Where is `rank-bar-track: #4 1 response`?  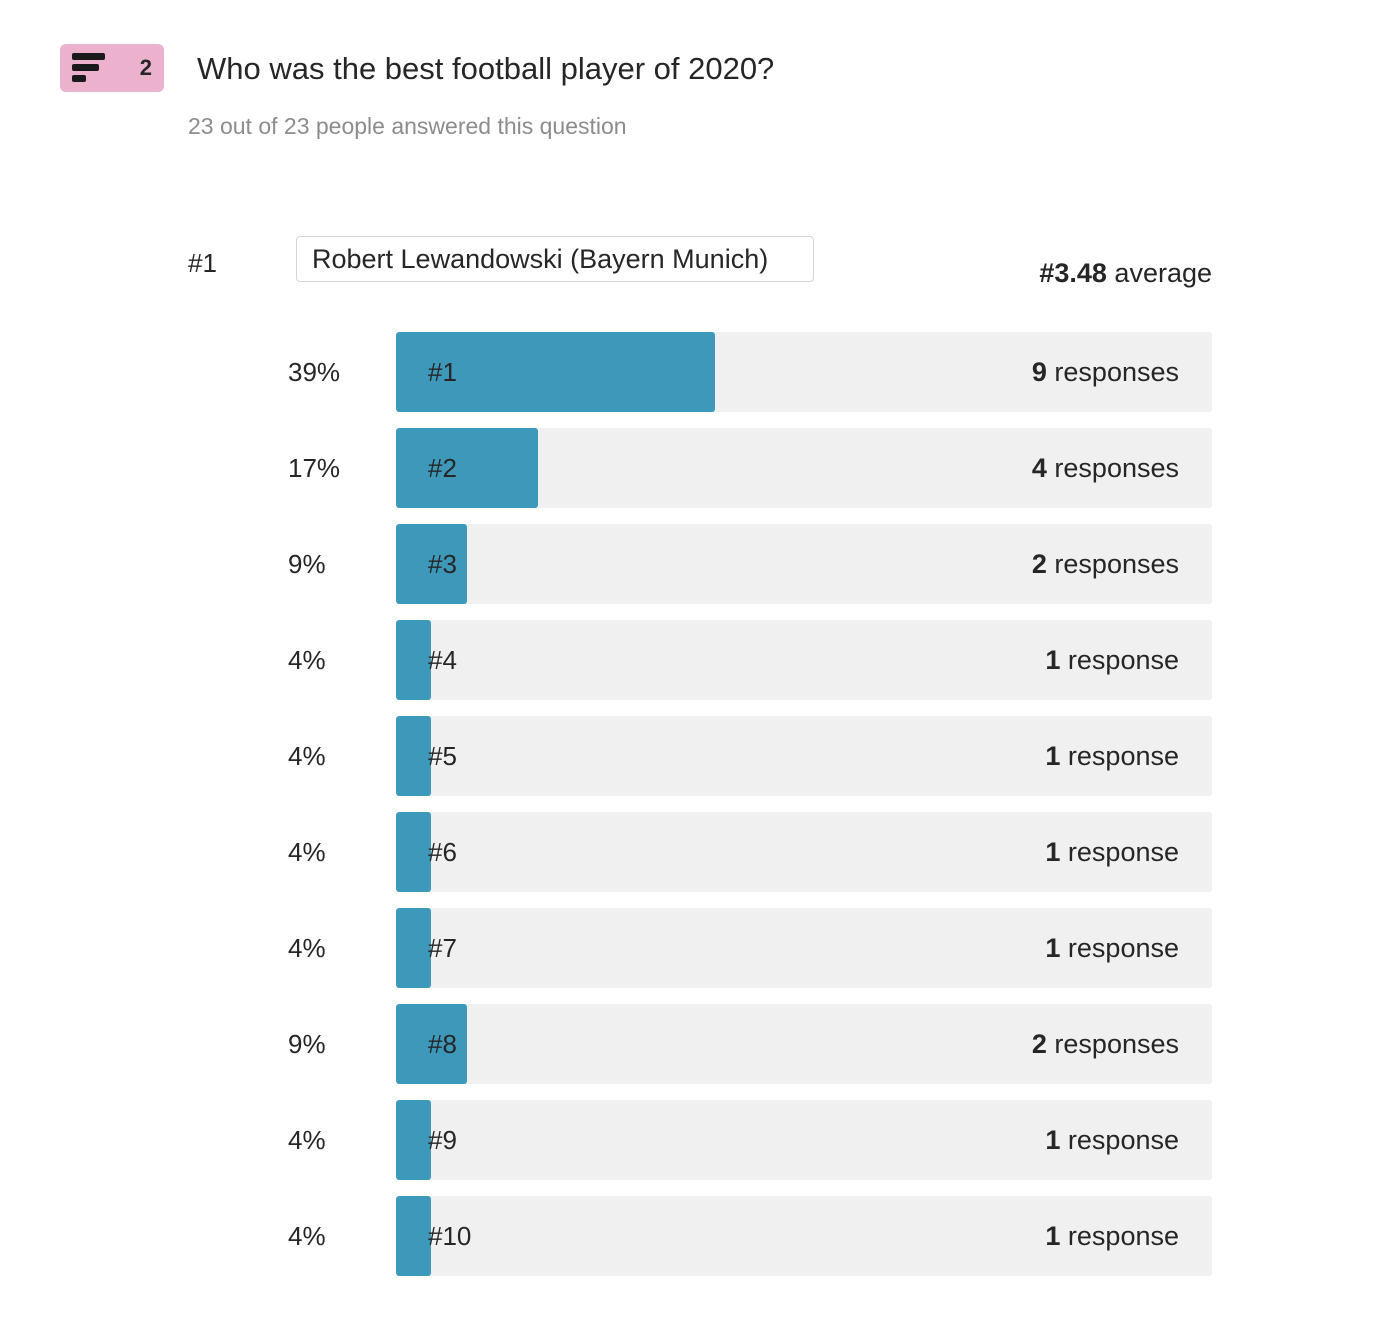
rank-bar-track: #4 1 response is located at coordinates (804, 660).